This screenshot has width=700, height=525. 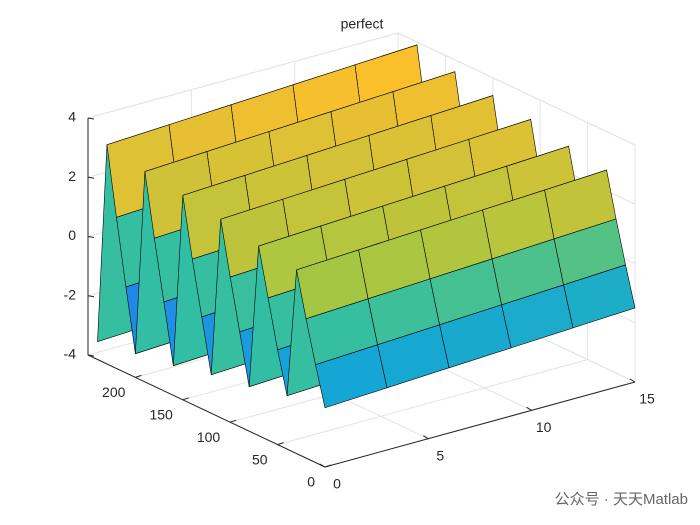 What do you see at coordinates (70, 354) in the screenshot?
I see `z-tick-label: -4` at bounding box center [70, 354].